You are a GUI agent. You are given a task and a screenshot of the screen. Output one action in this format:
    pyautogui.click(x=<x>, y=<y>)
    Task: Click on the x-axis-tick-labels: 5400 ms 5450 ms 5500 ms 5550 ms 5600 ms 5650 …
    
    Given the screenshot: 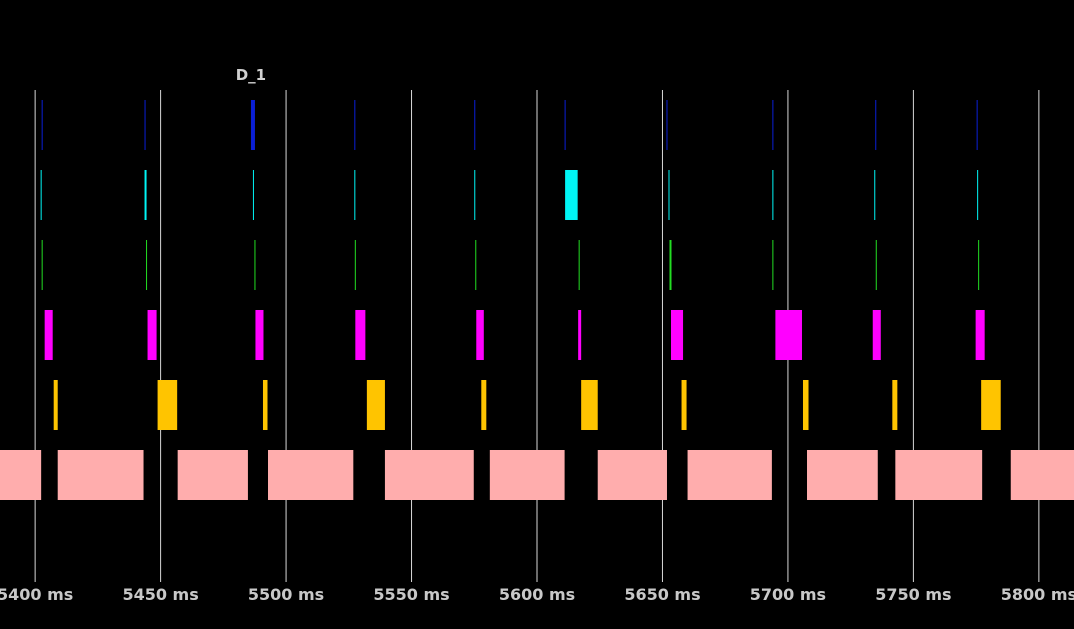 What is the action you would take?
    pyautogui.click(x=537, y=594)
    